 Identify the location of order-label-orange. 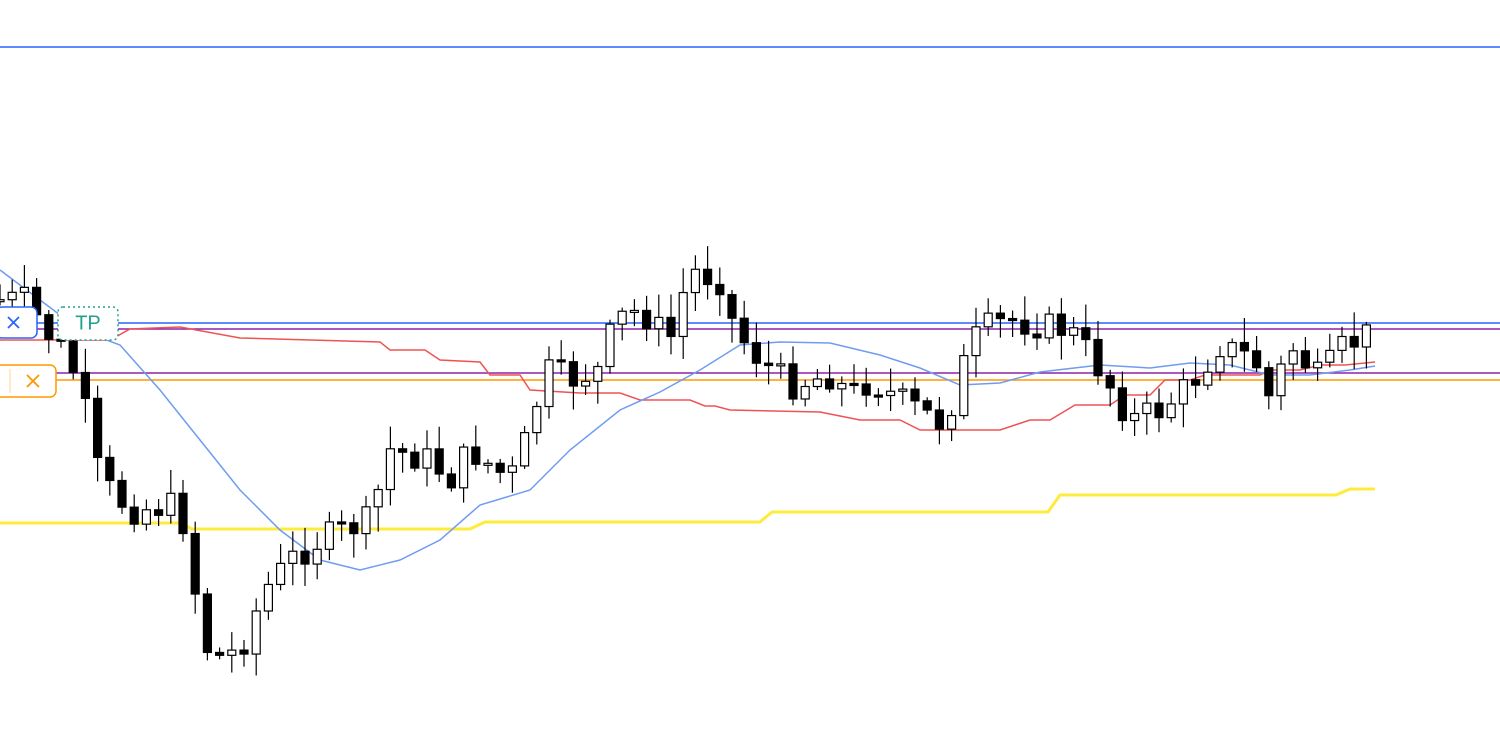
(28, 381).